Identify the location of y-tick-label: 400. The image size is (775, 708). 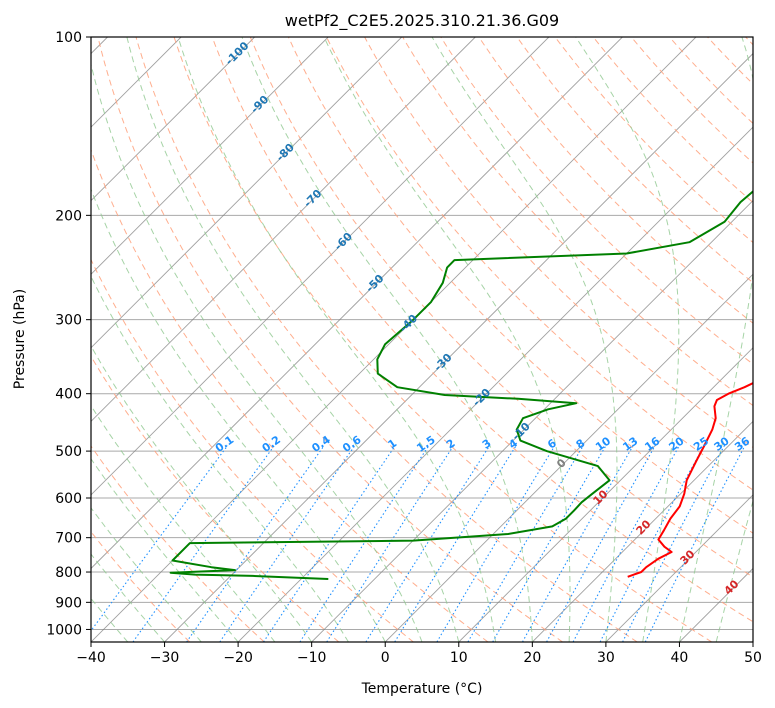
(68, 395).